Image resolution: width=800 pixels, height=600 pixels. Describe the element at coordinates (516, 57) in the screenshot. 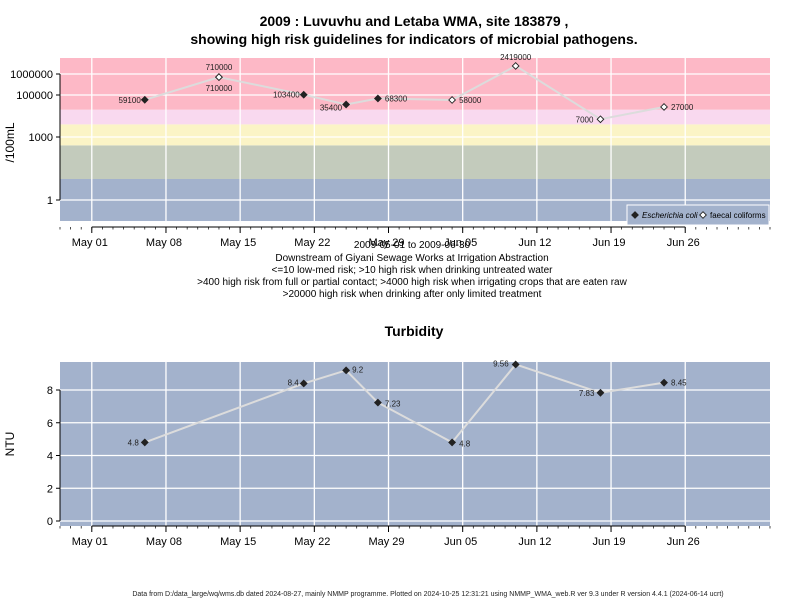

I see `data-label: 2419000` at that location.